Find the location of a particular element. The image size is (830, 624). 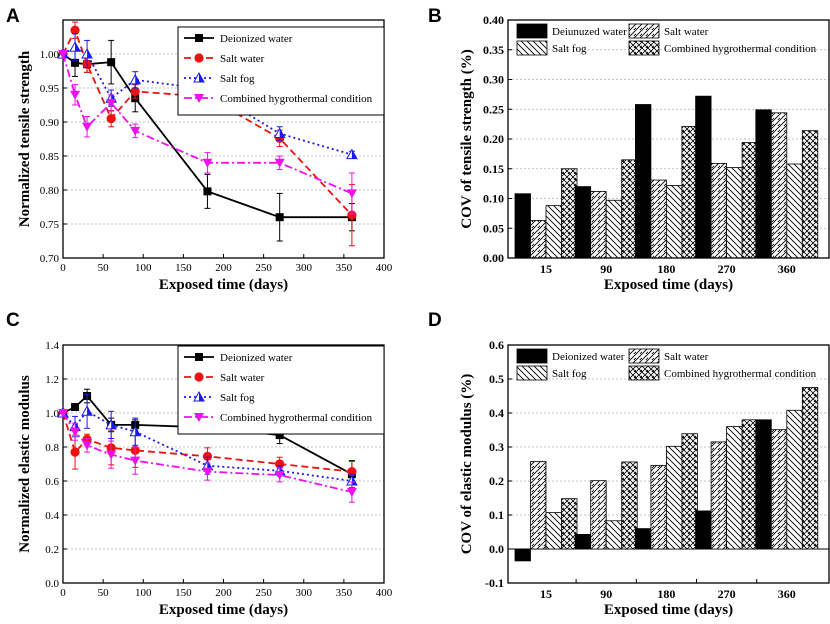

pa-ytick-label: 1.00 is located at coordinates (50, 55).